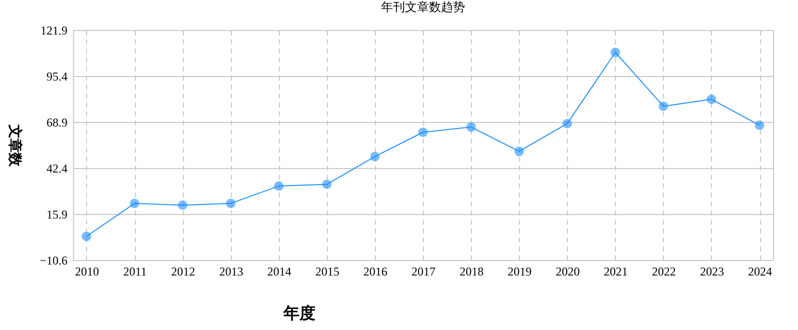  I want to click on x-tick-label: 2017, so click(424, 271).